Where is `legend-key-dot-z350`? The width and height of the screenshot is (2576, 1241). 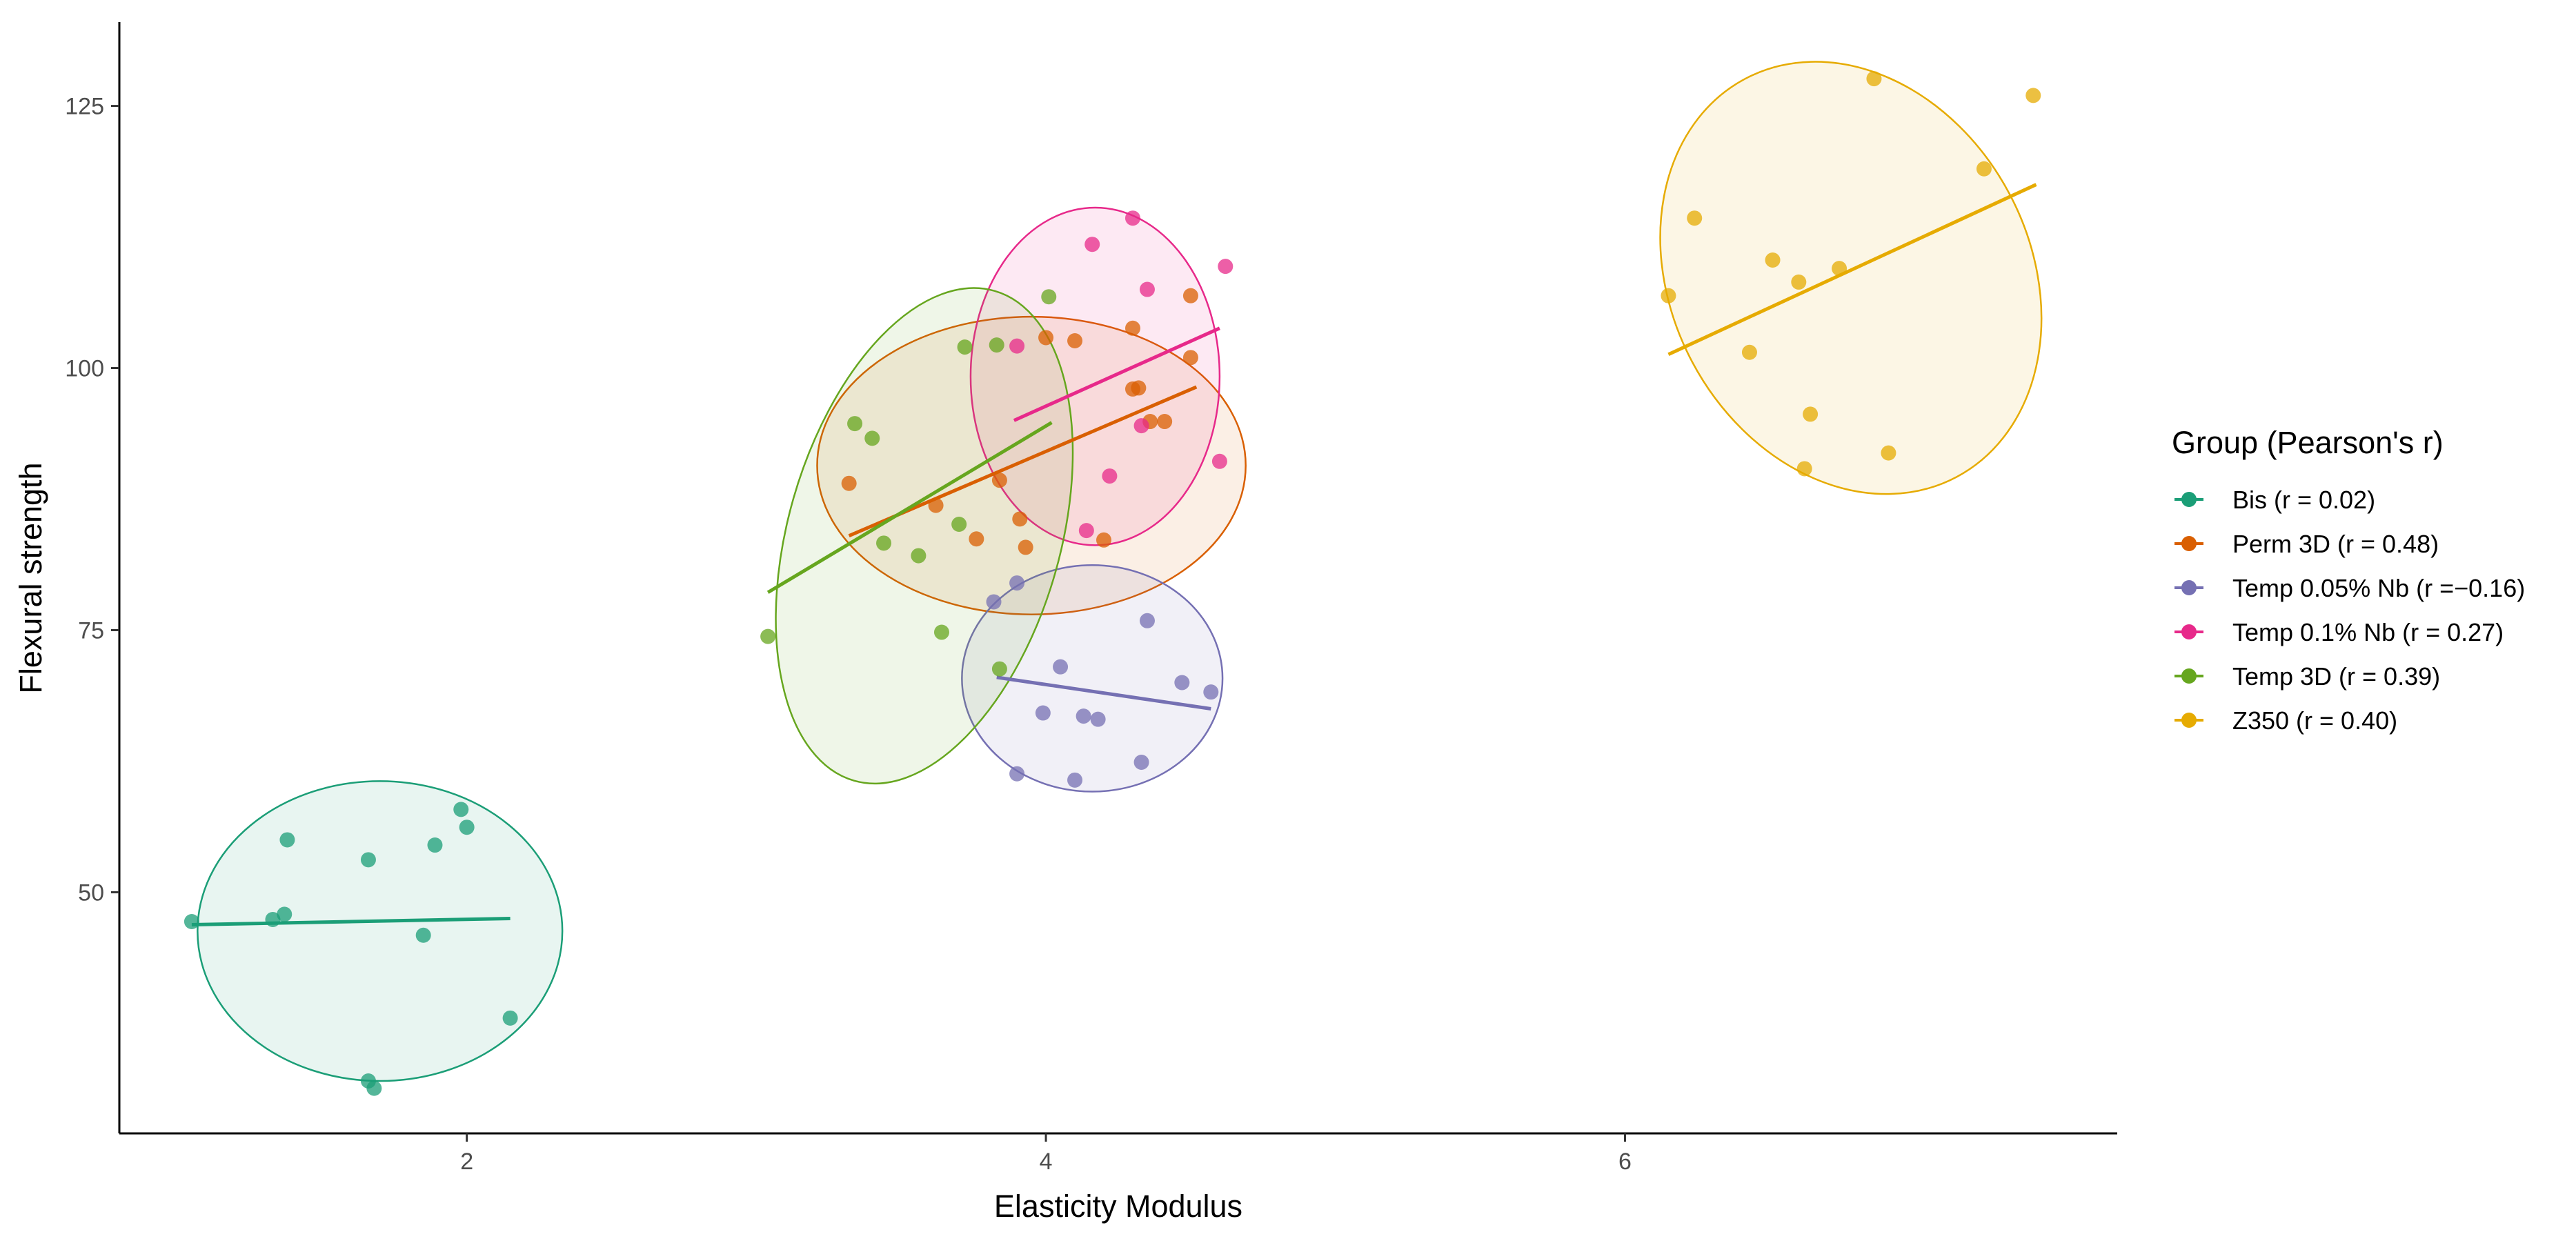 legend-key-dot-z350 is located at coordinates (2189, 721).